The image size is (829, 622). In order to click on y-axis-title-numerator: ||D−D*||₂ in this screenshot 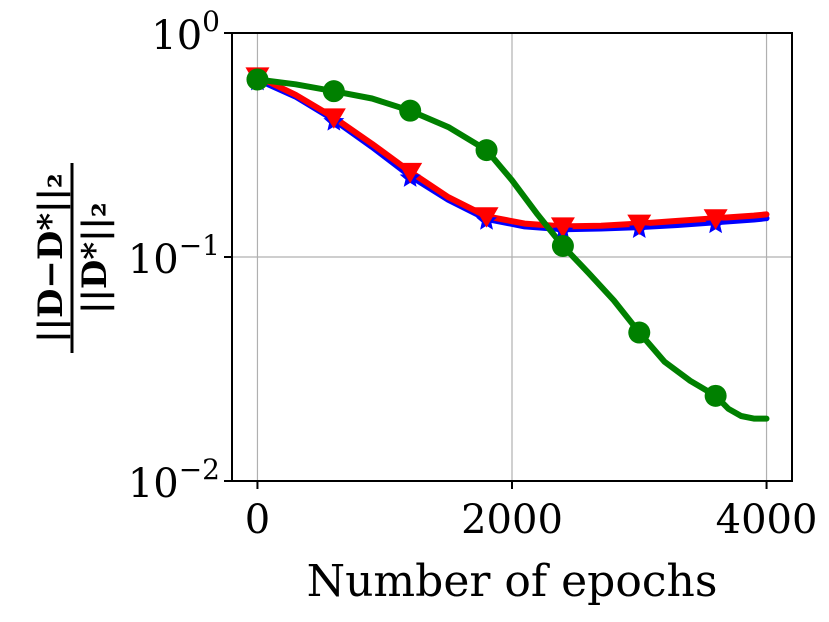, I will do `click(51, 258)`.